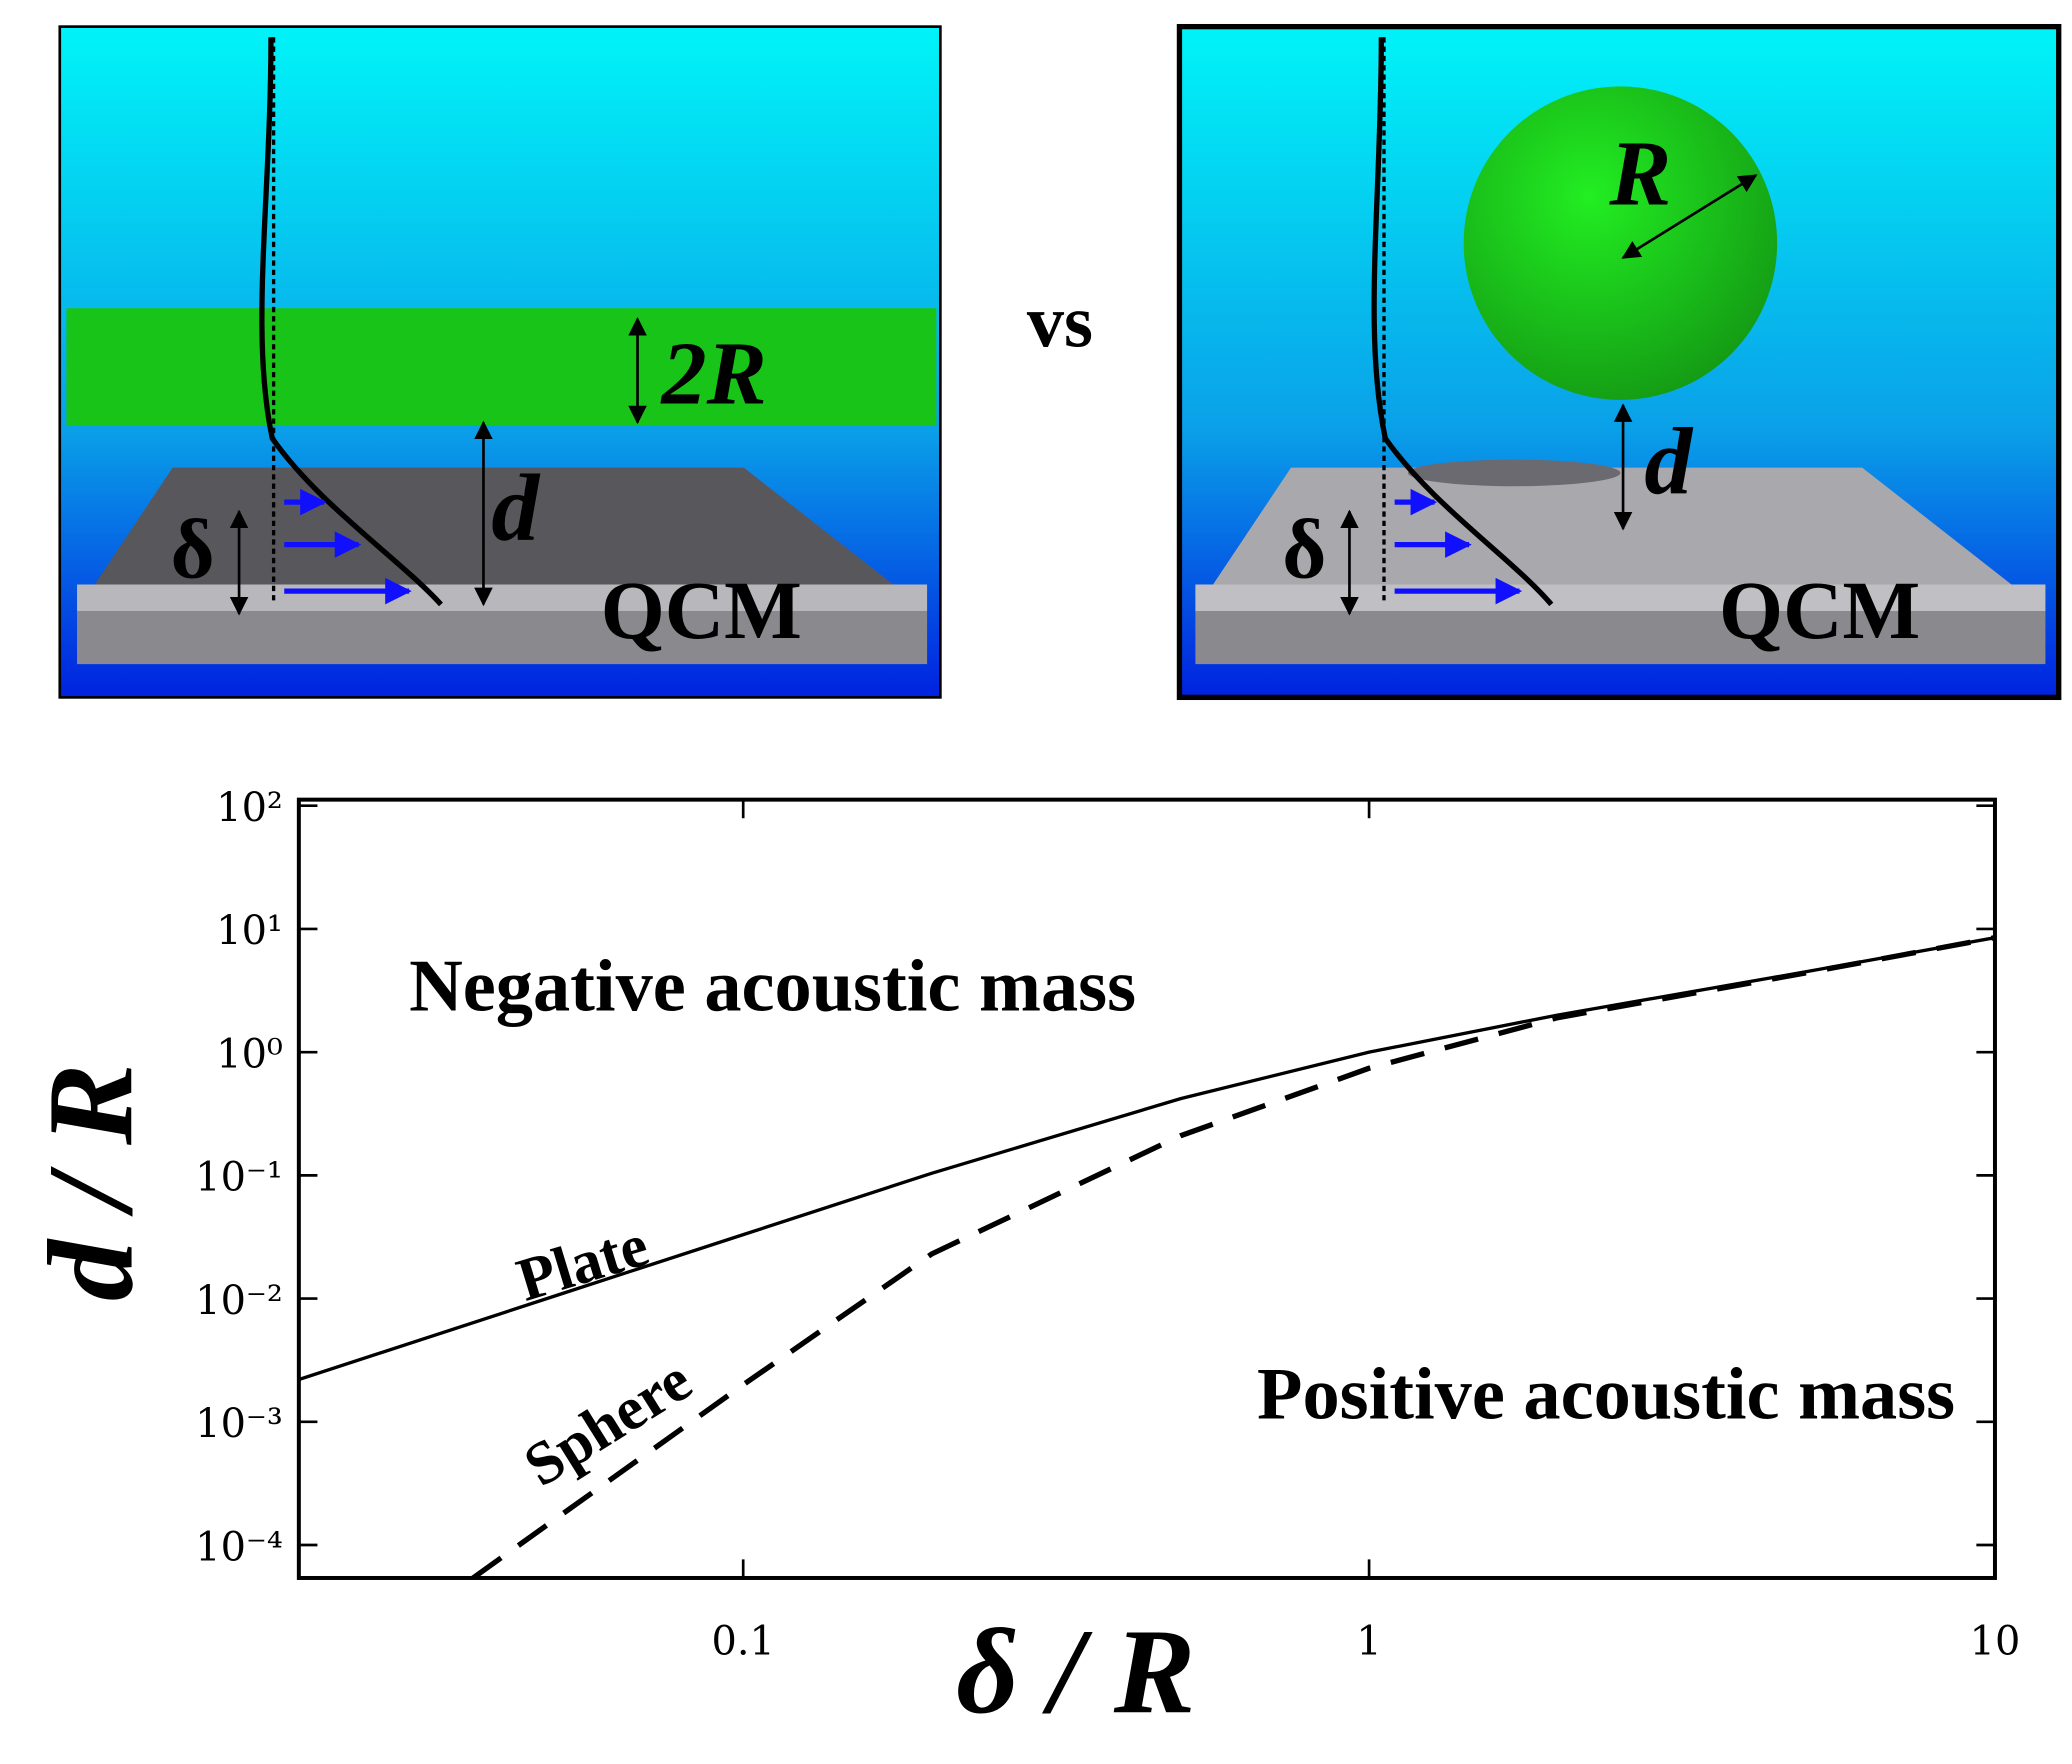  I want to click on sphere, so click(1620, 243).